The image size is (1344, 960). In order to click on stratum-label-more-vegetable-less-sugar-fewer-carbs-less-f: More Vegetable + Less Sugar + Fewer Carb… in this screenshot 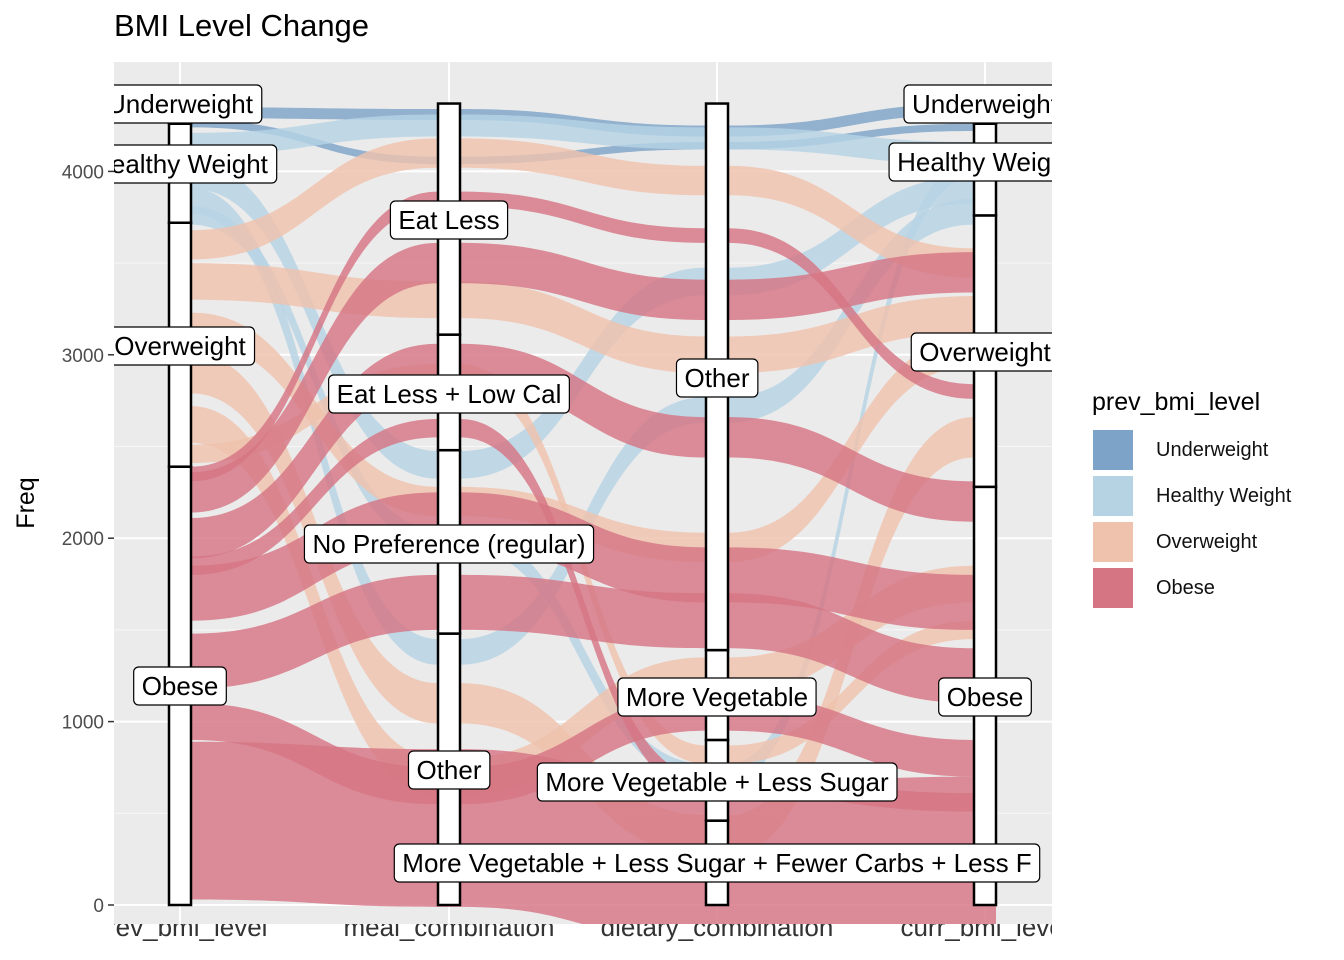, I will do `click(717, 863)`.